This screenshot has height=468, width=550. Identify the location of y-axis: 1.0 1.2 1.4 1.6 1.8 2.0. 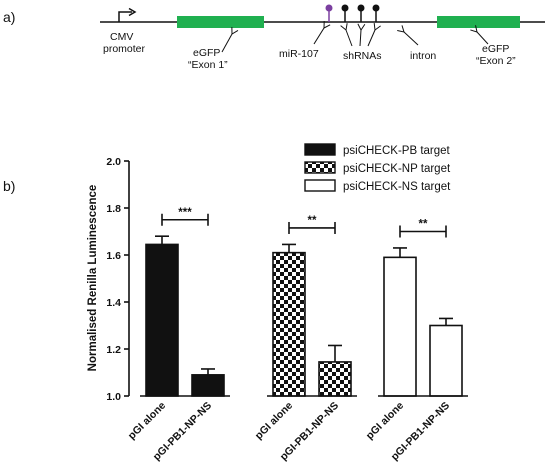
(118, 279).